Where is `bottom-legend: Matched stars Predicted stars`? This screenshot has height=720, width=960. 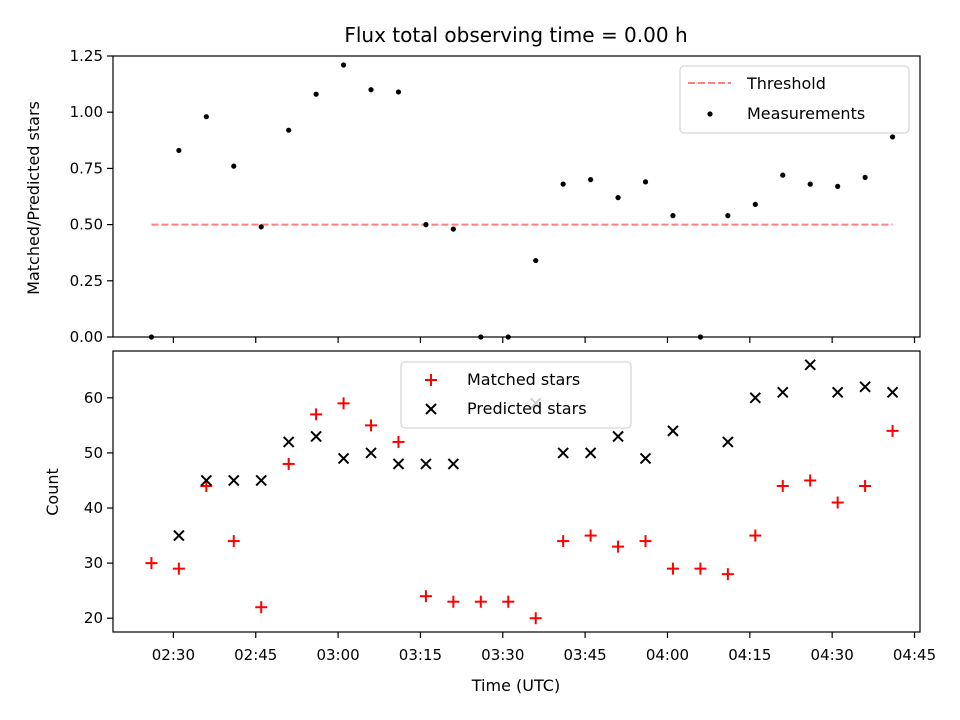 bottom-legend: Matched stars Predicted stars is located at coordinates (516, 395).